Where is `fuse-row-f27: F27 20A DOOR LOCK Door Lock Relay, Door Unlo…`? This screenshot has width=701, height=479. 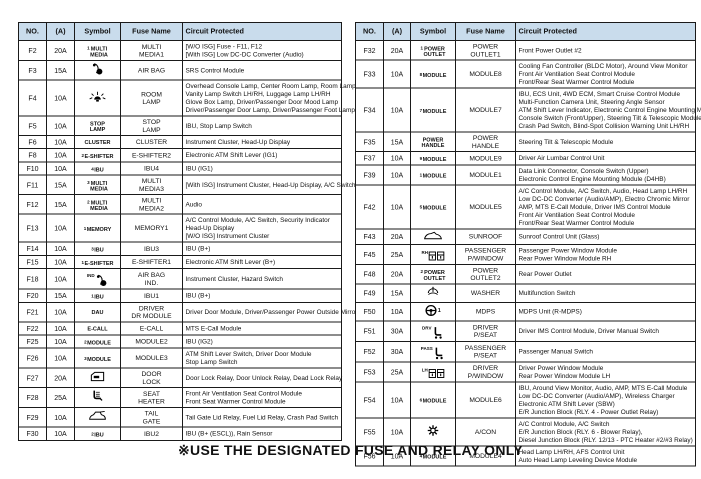 fuse-row-f27: F27 20A DOOR LOCK Door Lock Relay, Door Unlo… is located at coordinates (180, 377).